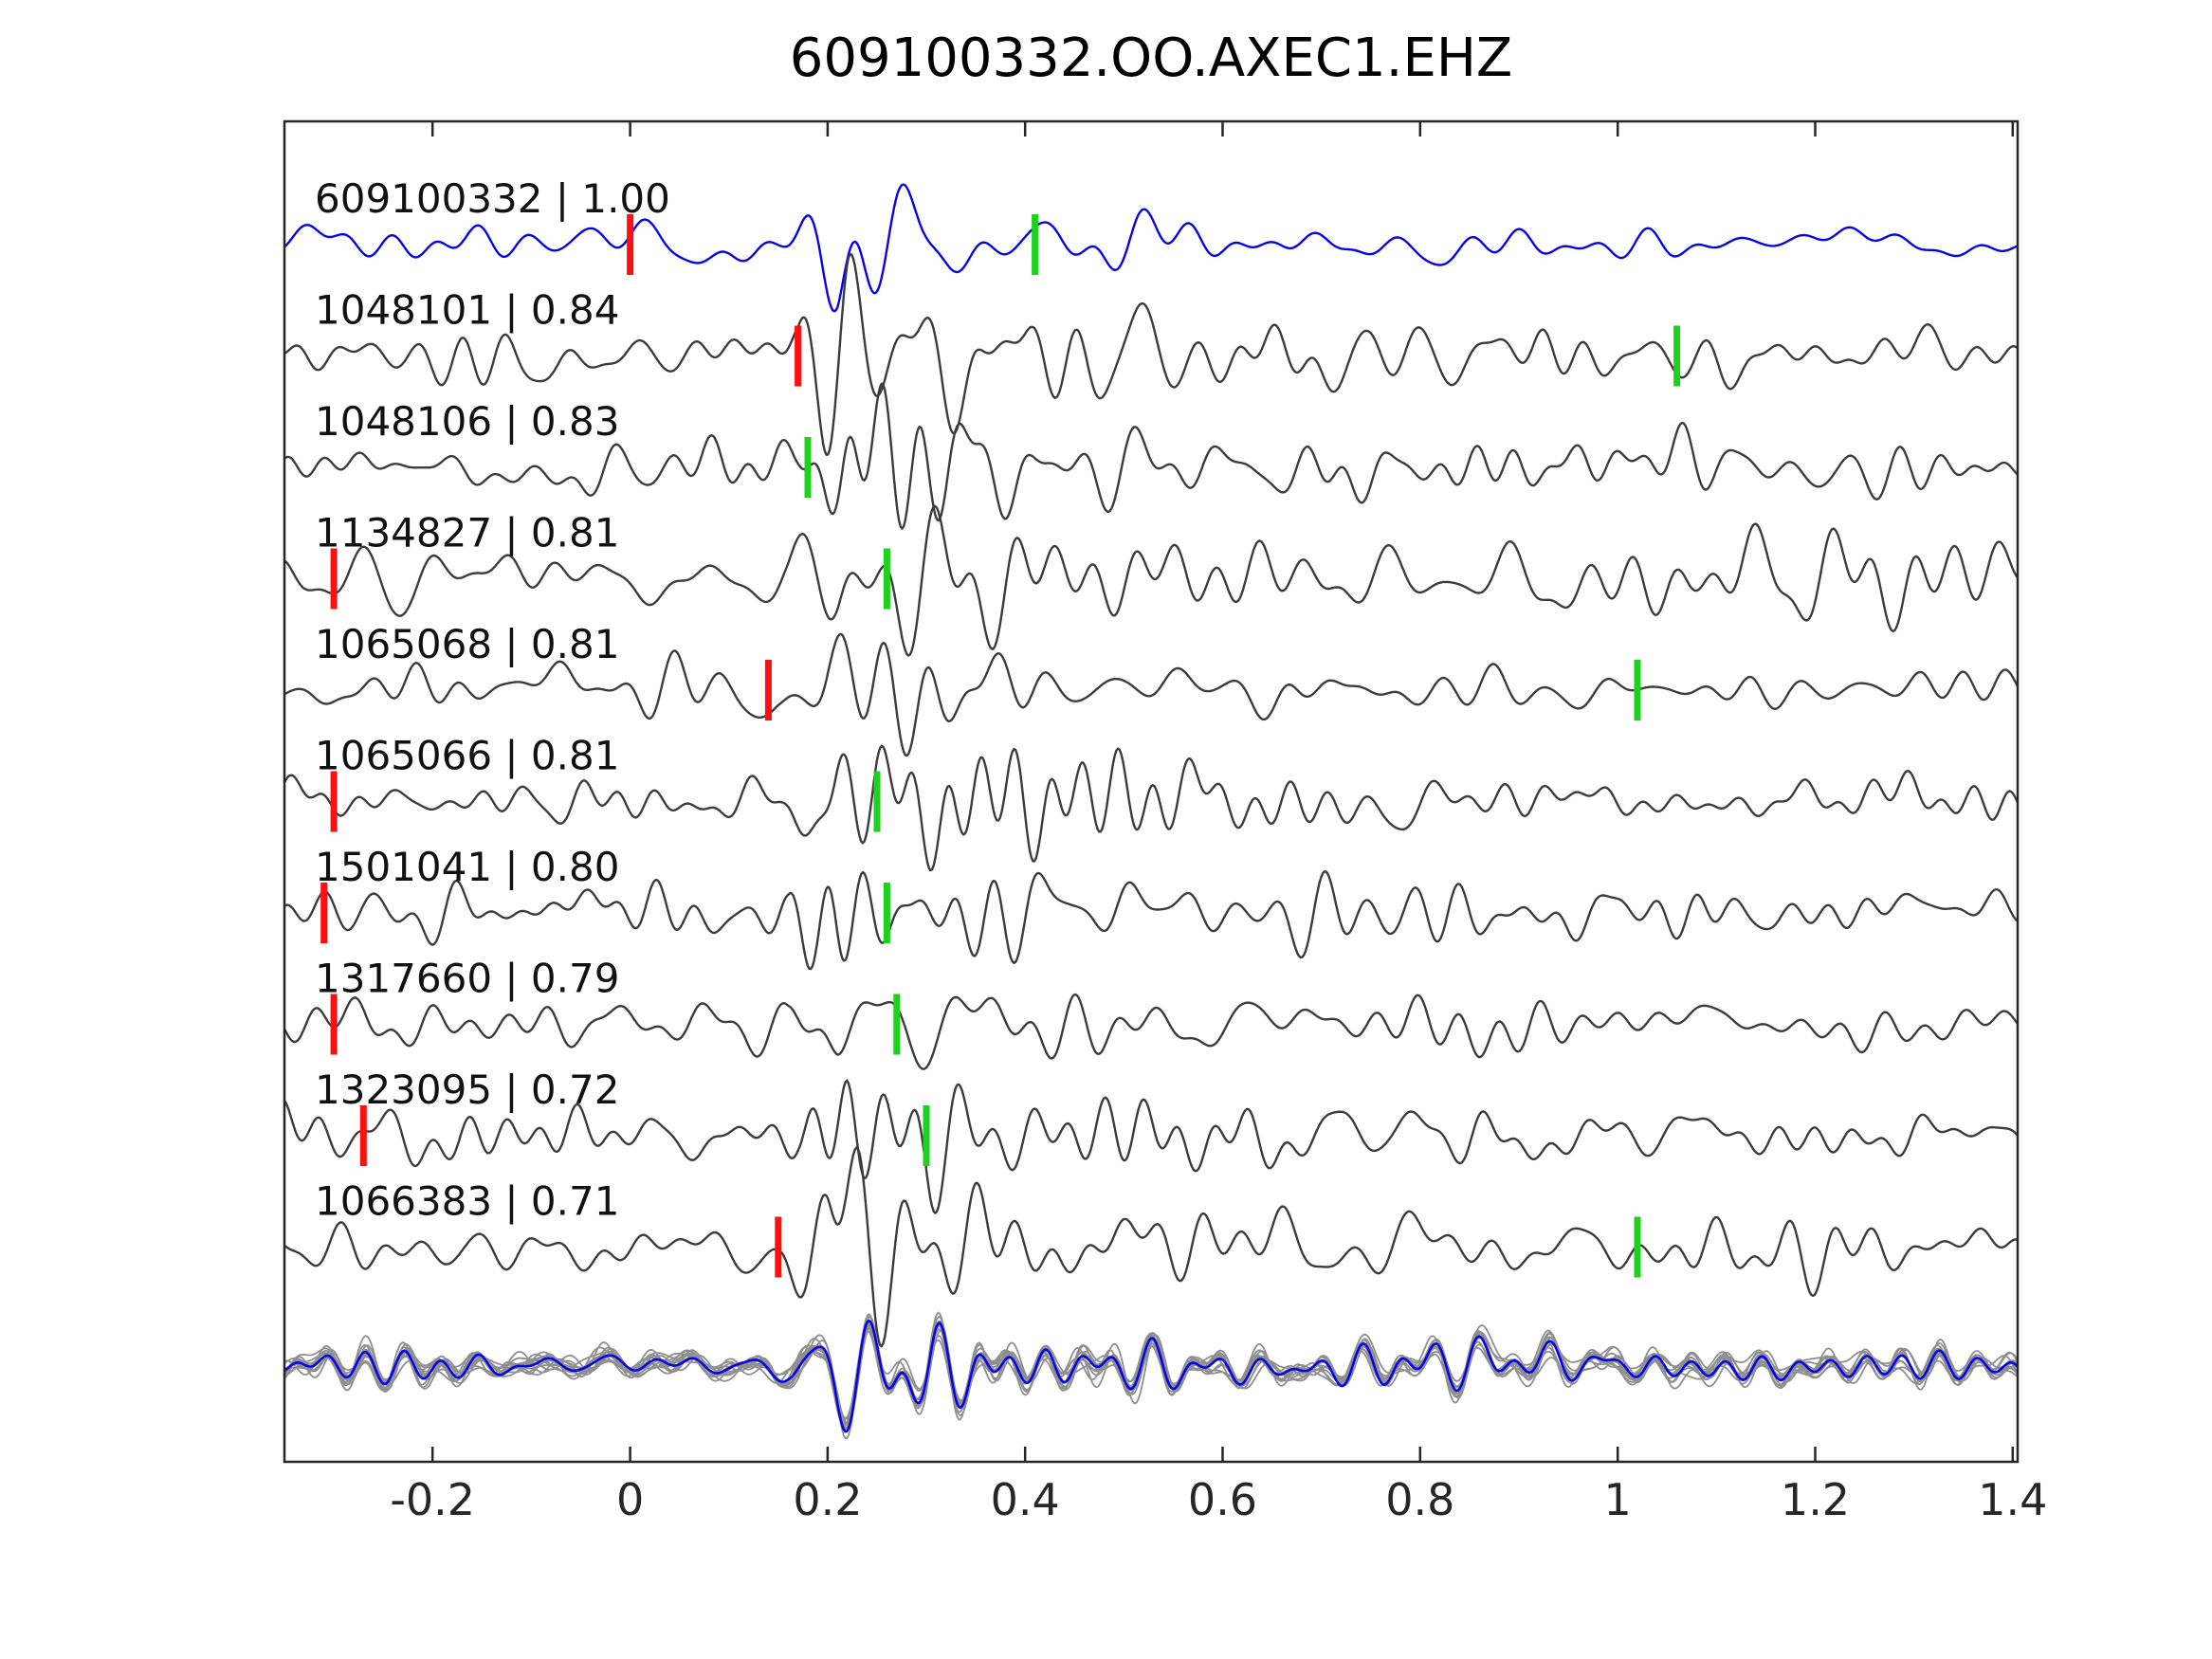  I want to click on trace-label-1065068: 1065068 | 0.81, so click(467, 644).